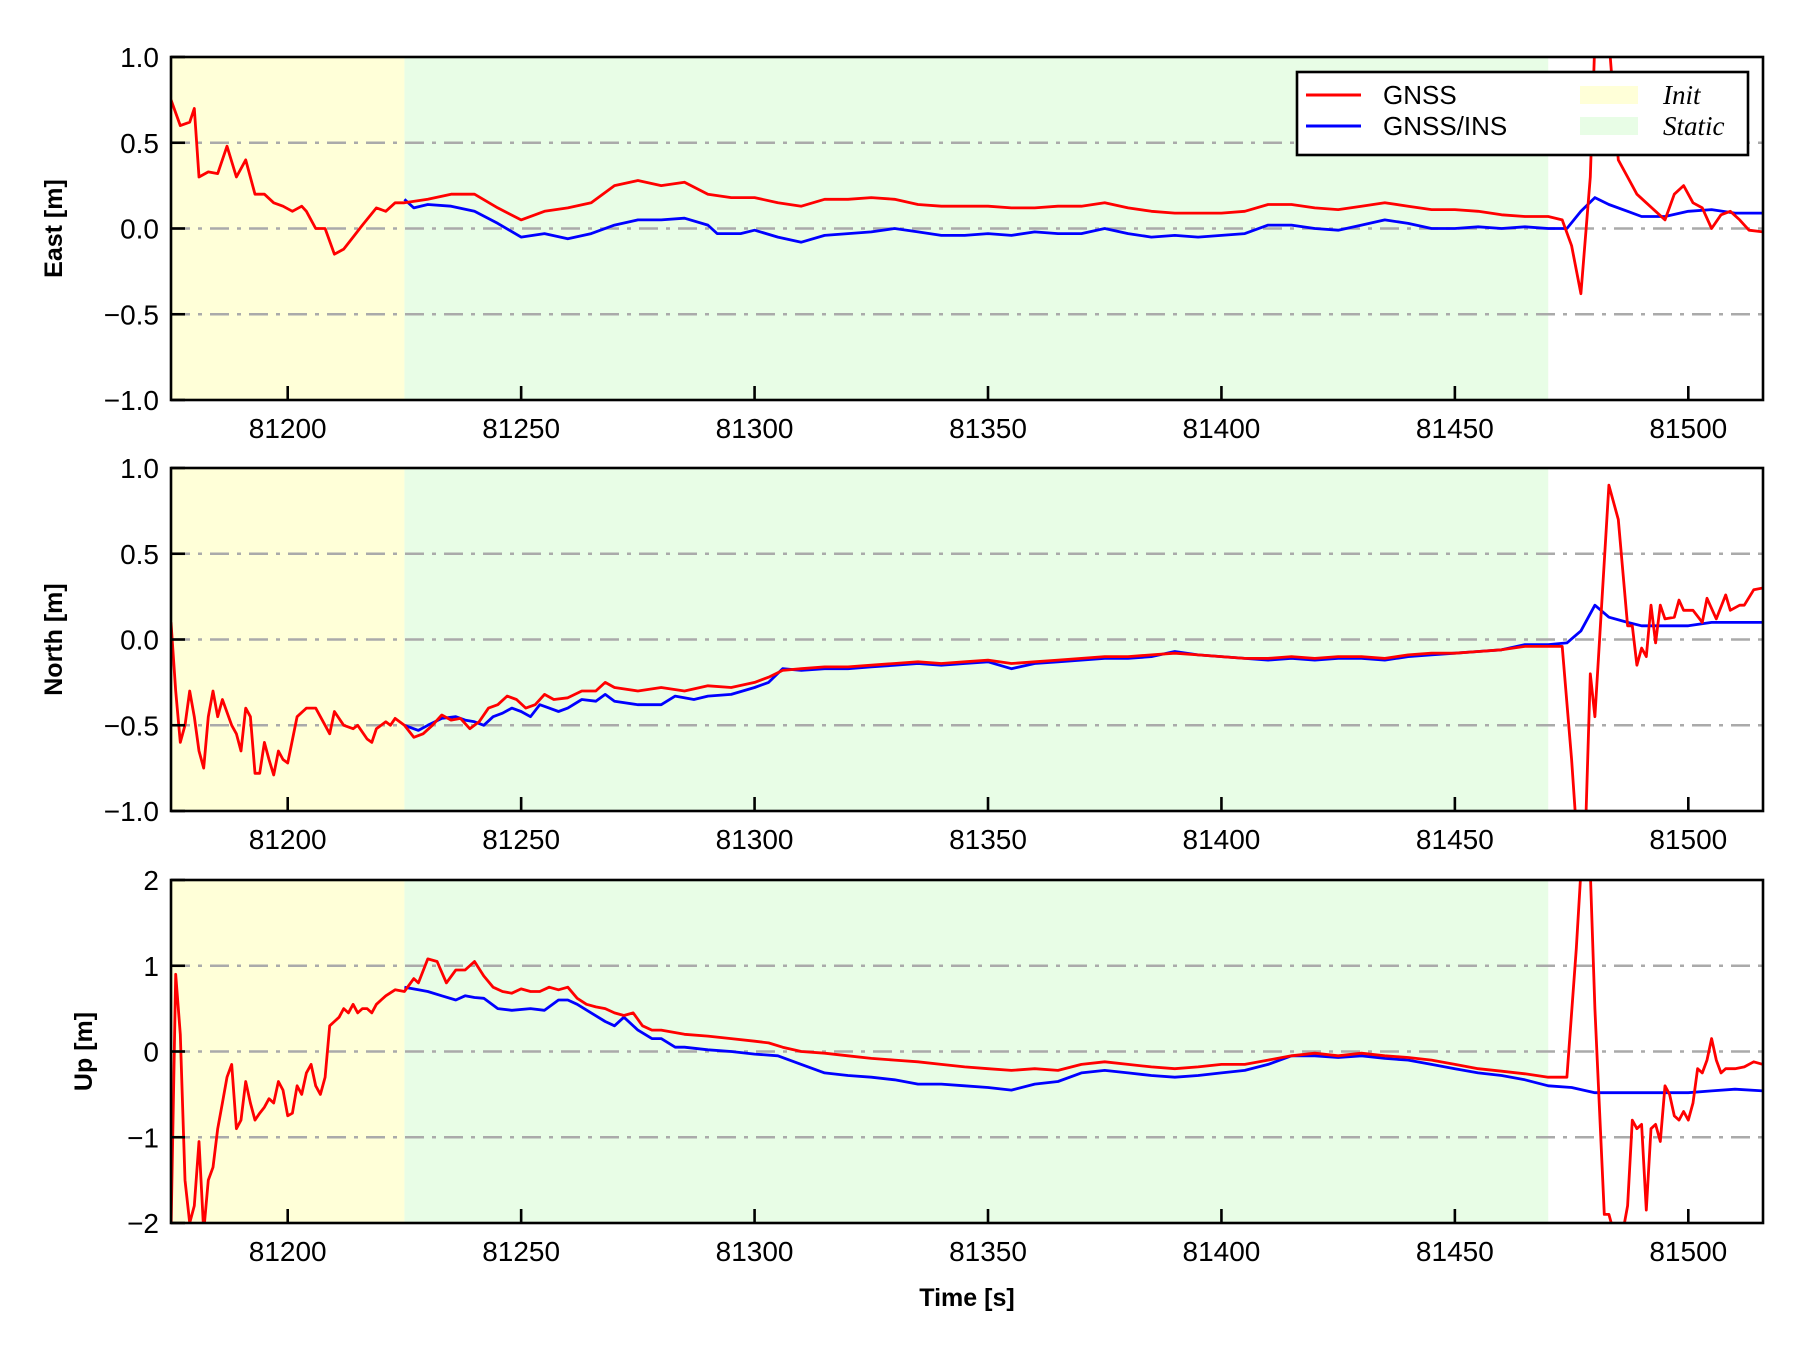 This screenshot has height=1350, width=1800. I want to click on y-tick-label: −1, so click(143, 1137).